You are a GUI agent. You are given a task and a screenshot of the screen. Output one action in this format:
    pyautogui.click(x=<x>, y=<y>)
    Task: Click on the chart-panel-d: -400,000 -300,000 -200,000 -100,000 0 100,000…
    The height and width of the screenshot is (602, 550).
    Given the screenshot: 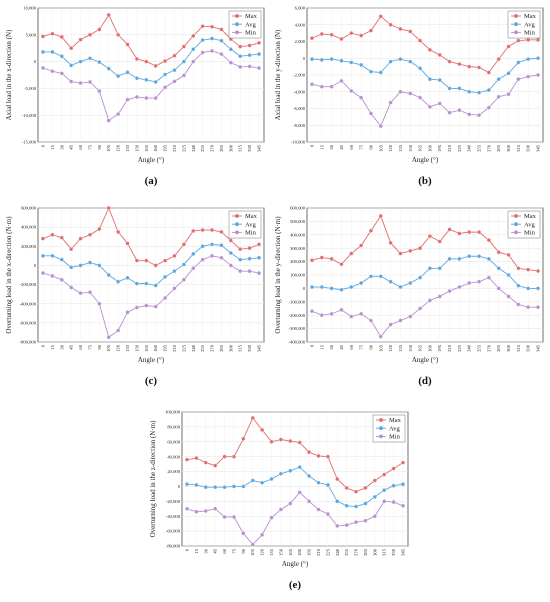 What is the action you would take?
    pyautogui.click(x=409, y=296)
    